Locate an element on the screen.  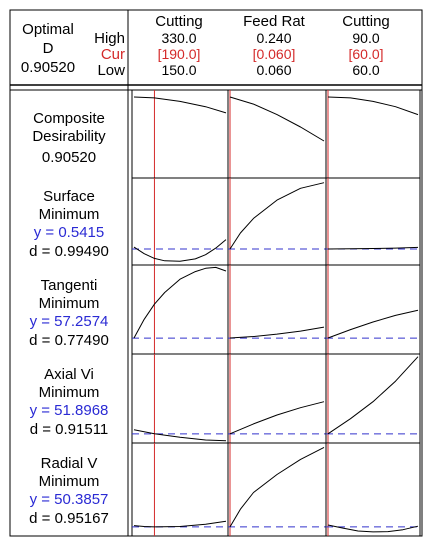
plot-cell-r2-c3 is located at coordinates (373, 221).